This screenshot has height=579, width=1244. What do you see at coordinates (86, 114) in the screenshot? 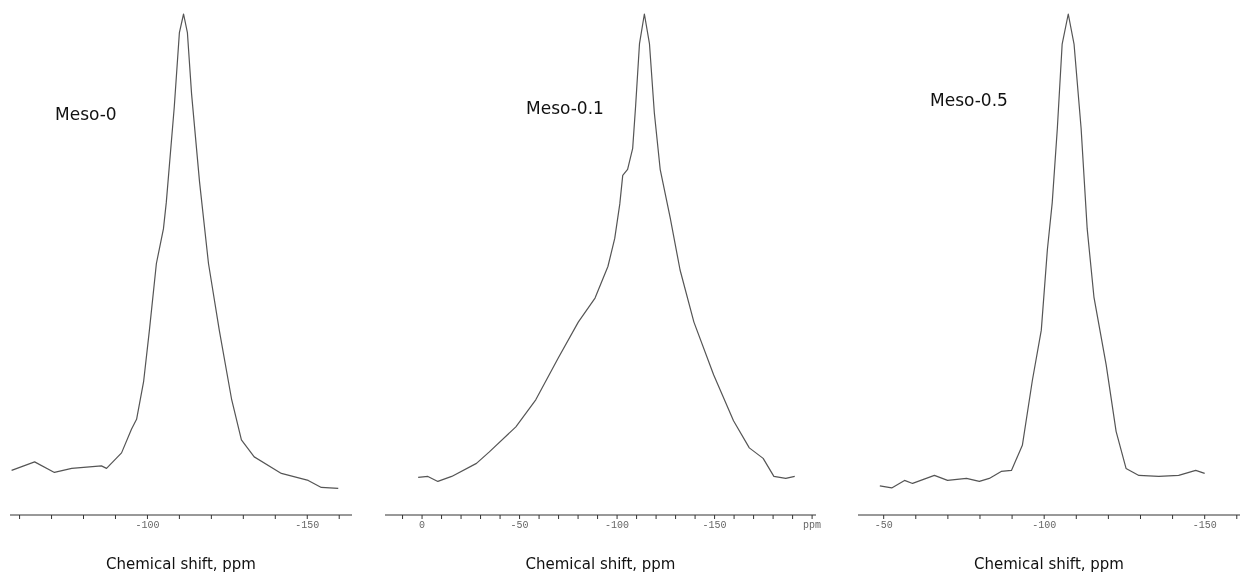
I see `text: Meso-0` at bounding box center [86, 114].